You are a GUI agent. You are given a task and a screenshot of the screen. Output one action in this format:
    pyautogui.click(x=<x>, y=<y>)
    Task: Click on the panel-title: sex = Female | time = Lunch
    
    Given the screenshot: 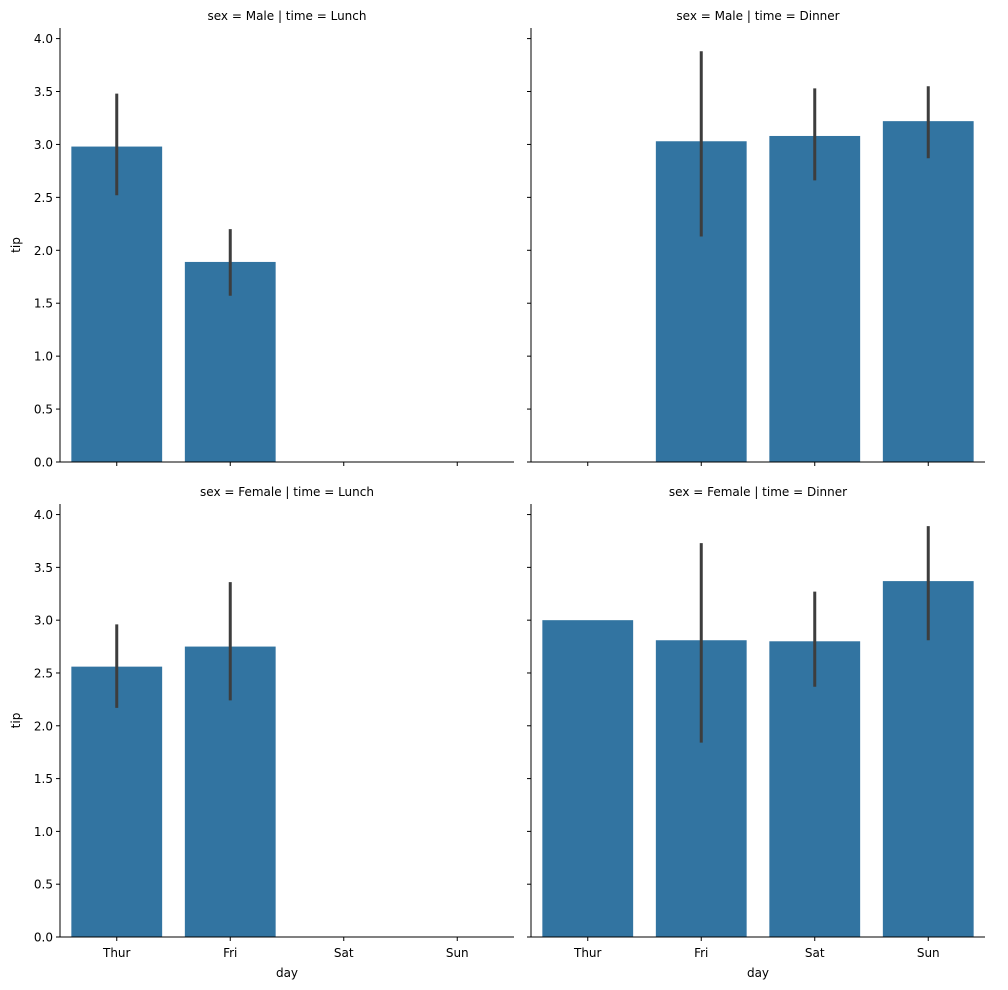 What is the action you would take?
    pyautogui.click(x=287, y=492)
    